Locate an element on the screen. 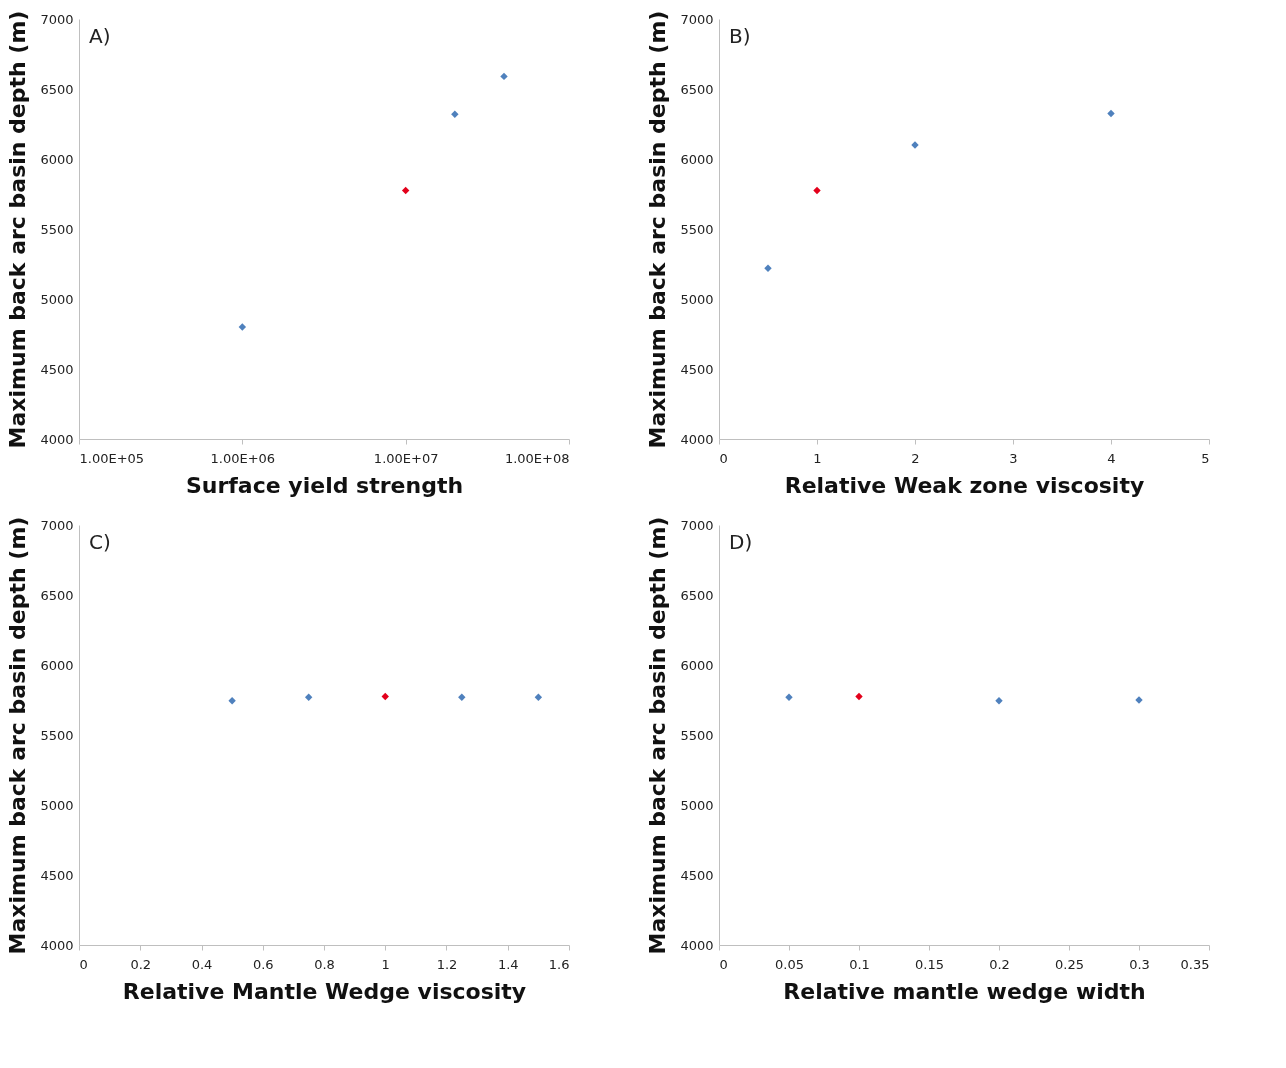 Image resolution: width=1286 pixels, height=1068 pixels. x-tick-label: 2 is located at coordinates (915, 458).